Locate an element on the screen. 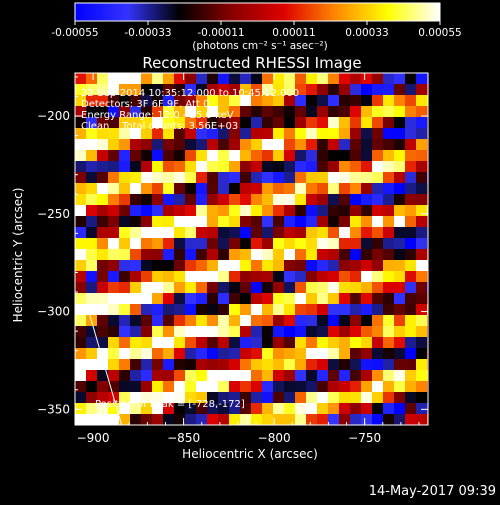  peak-position-annotation: Position of Peak = [-728,-172] is located at coordinates (170, 404).